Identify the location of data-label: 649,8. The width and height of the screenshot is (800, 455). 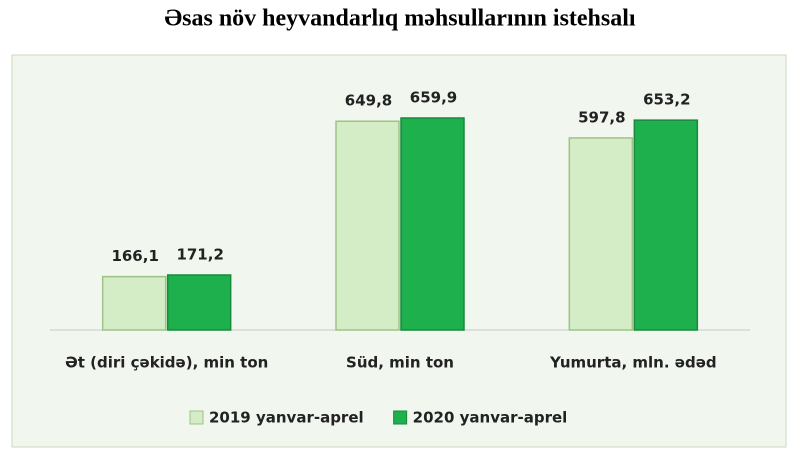
(368, 101).